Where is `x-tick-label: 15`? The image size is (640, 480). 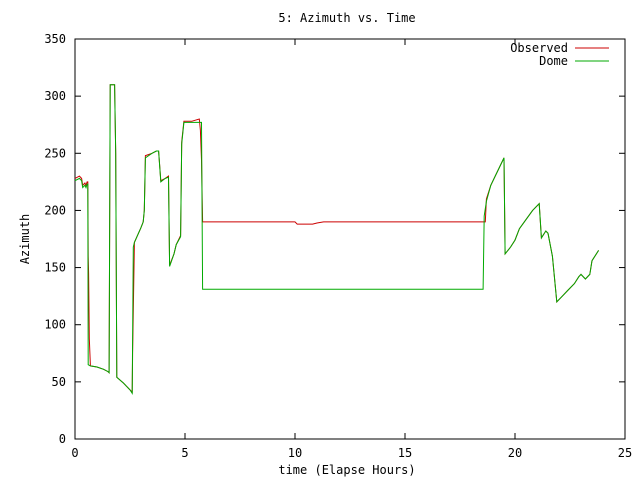 x-tick-label: 15 is located at coordinates (405, 453).